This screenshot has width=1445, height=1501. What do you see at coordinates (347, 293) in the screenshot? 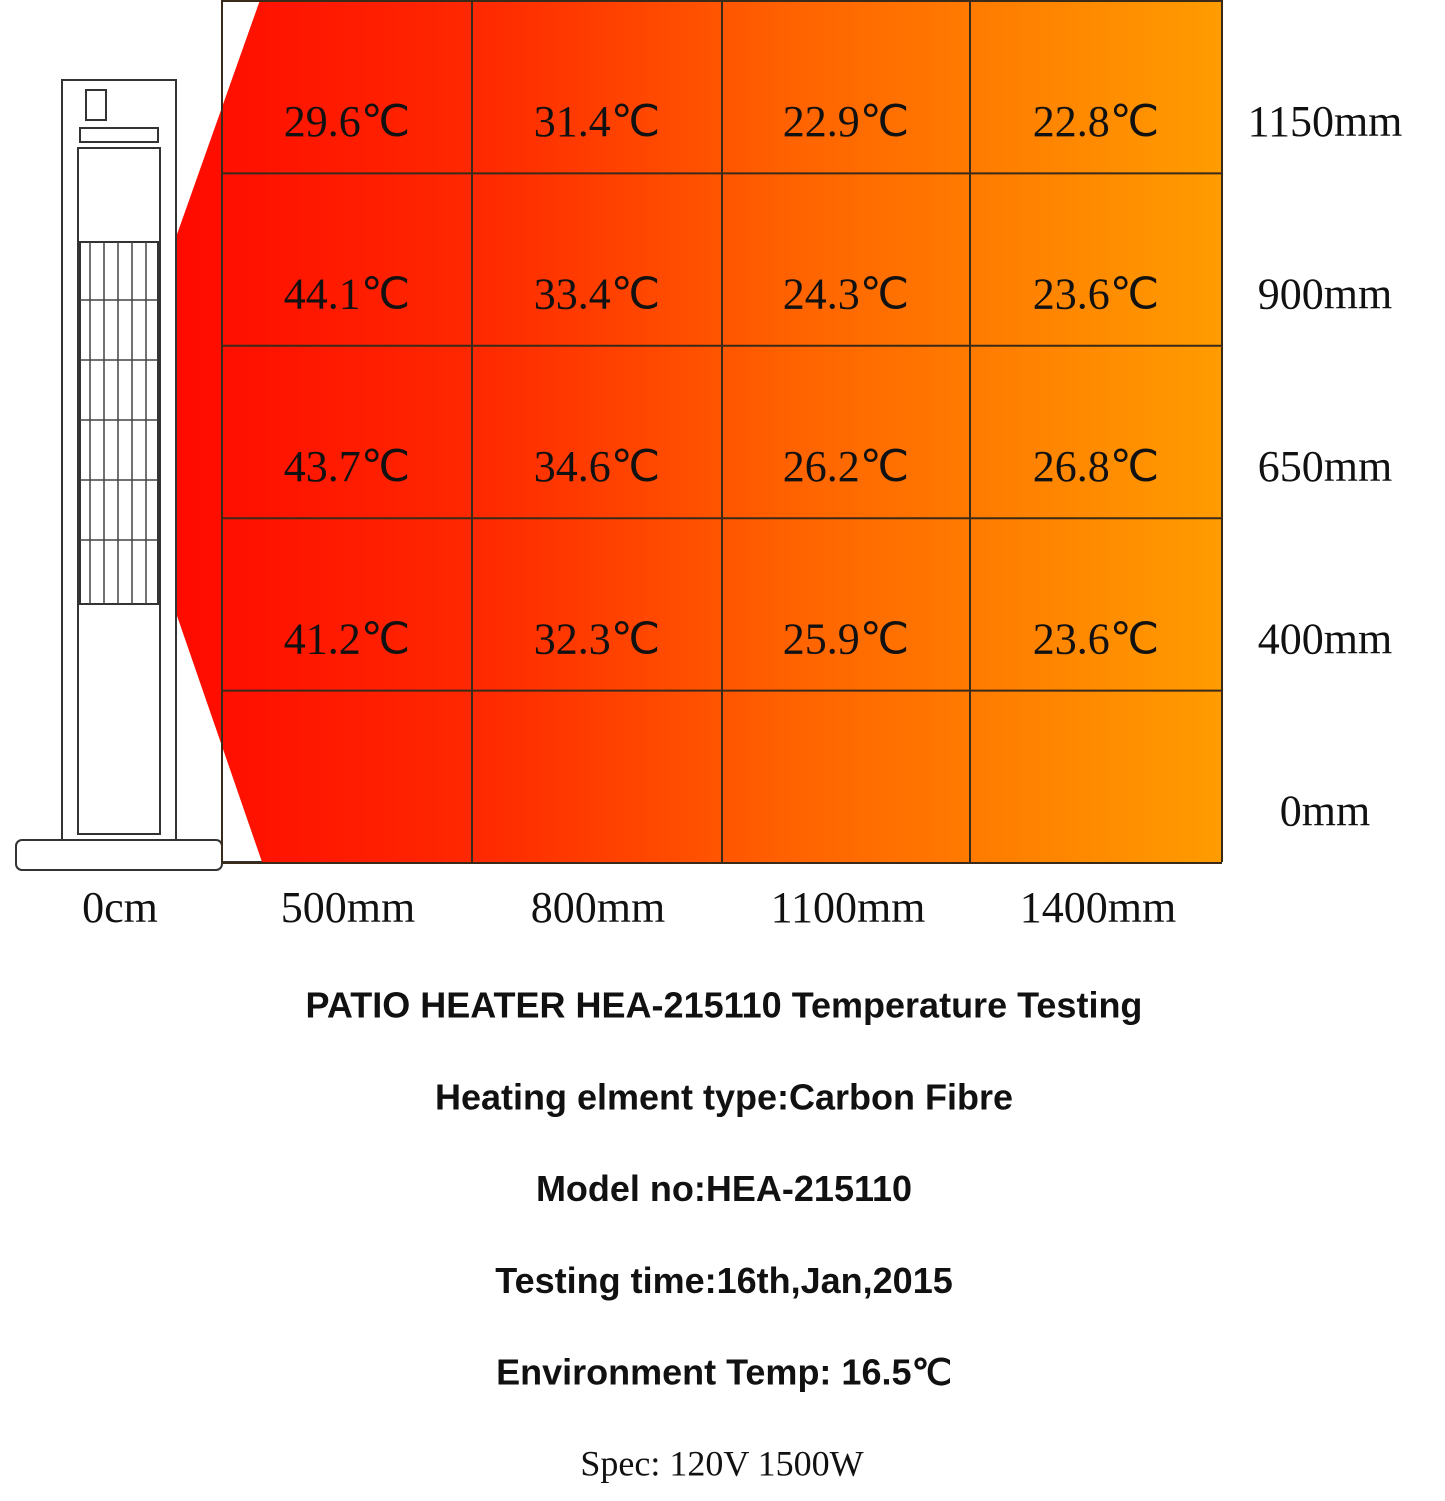
I see `temperature: 44.1℃` at bounding box center [347, 293].